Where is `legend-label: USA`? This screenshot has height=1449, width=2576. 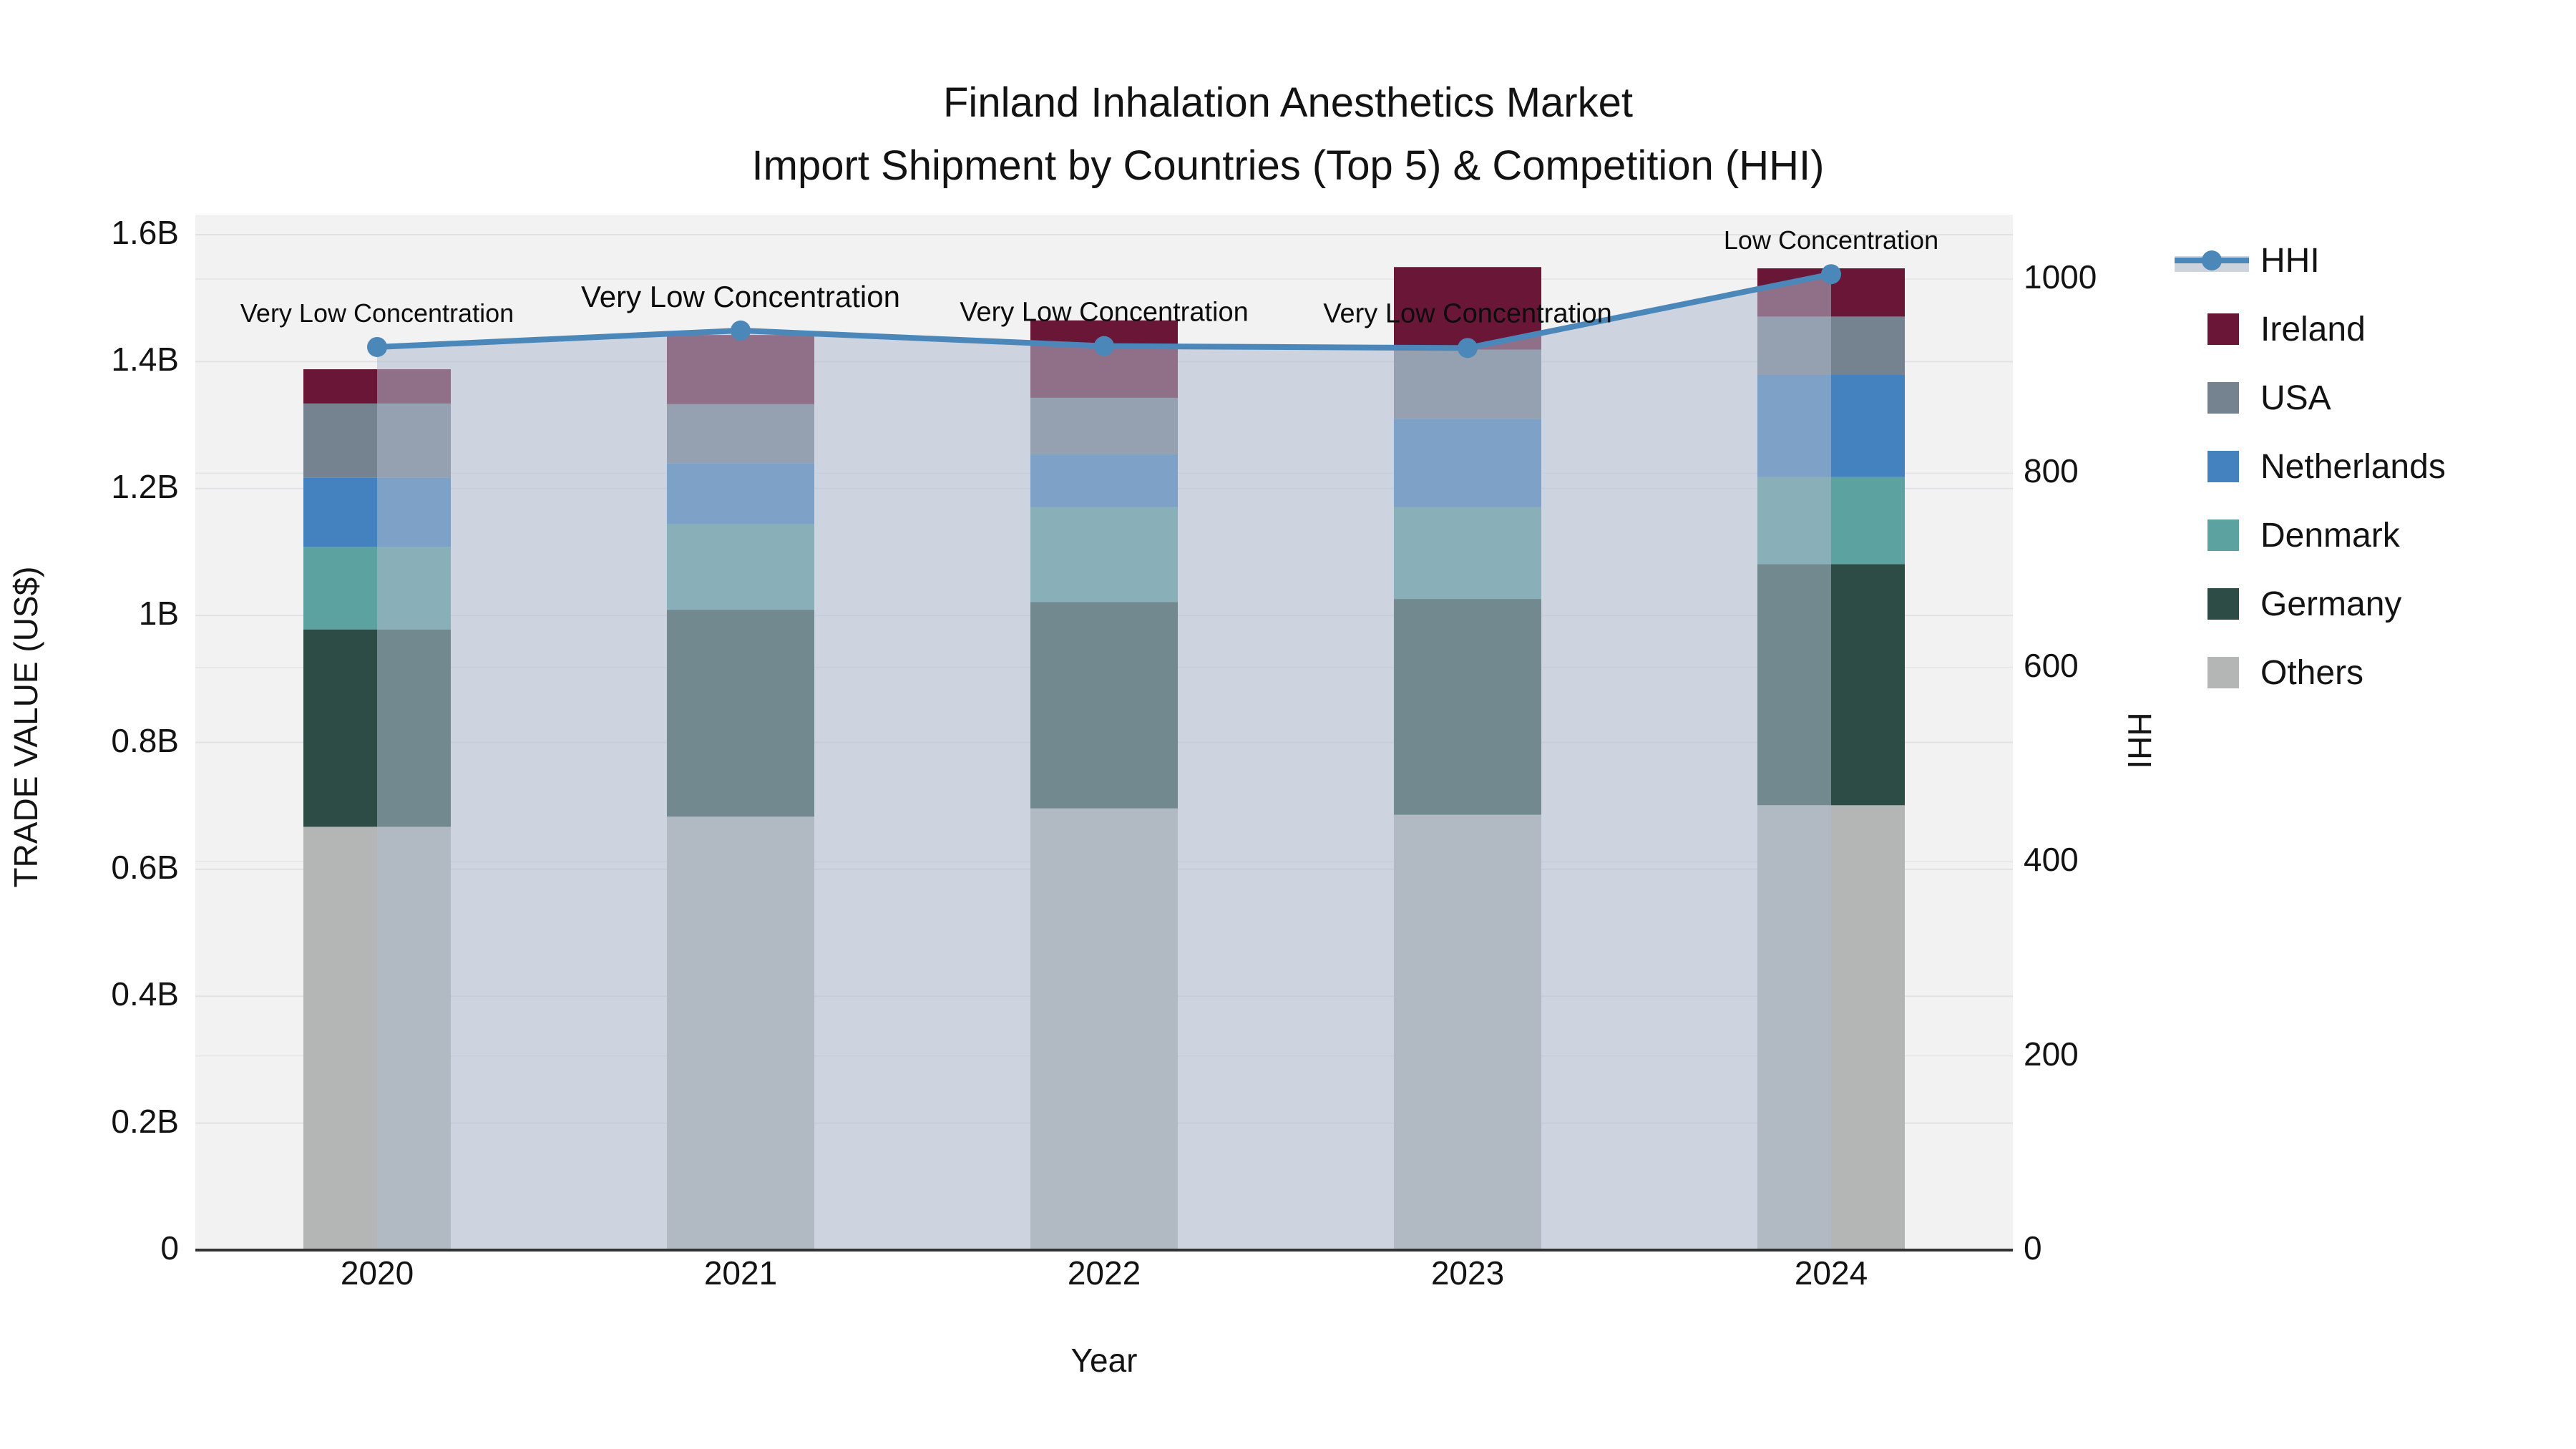 legend-label: USA is located at coordinates (2295, 398).